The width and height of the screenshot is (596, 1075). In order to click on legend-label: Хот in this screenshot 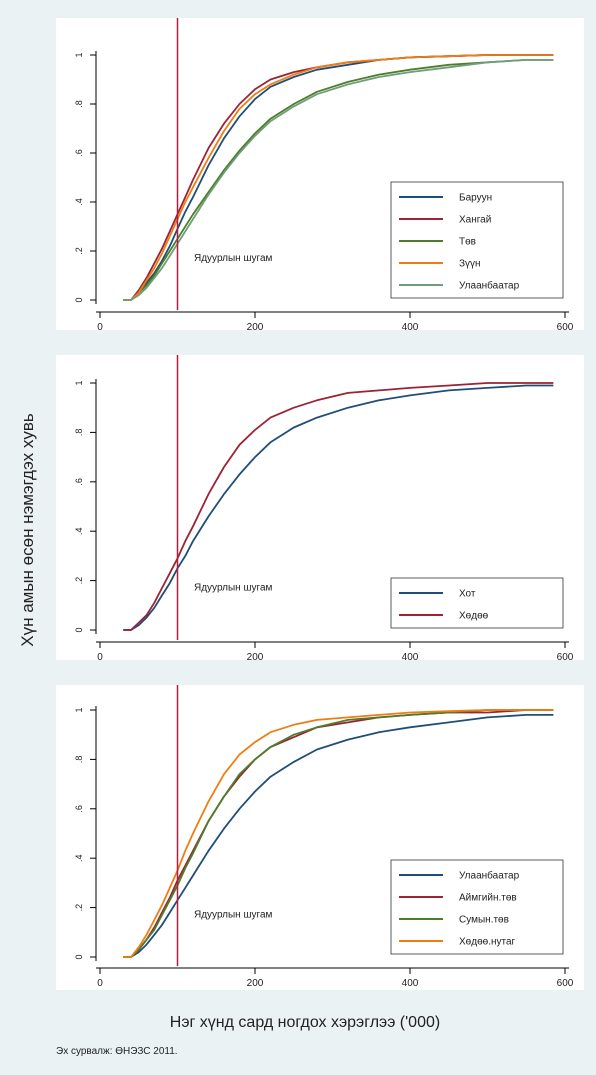, I will do `click(467, 594)`.